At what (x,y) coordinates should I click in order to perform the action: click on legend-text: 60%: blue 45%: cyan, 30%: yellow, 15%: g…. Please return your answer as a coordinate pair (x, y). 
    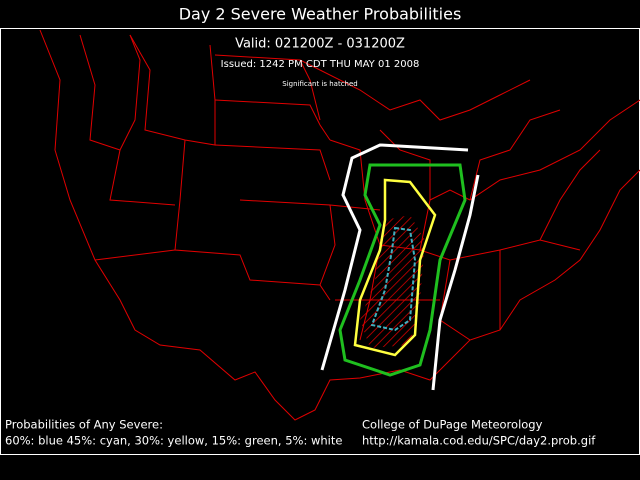
    Looking at the image, I should click on (173, 441).